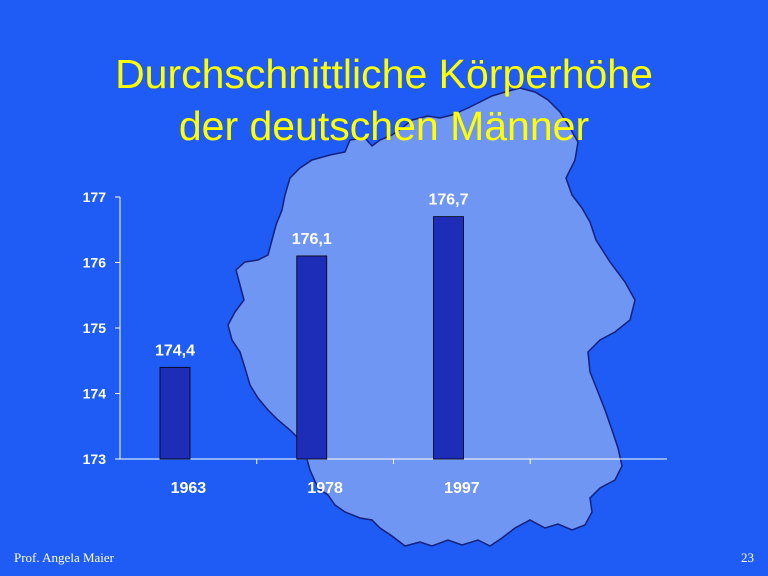 Image resolution: width=768 pixels, height=576 pixels. I want to click on data-labels: 174,4 176,1 176,7, so click(312, 276).